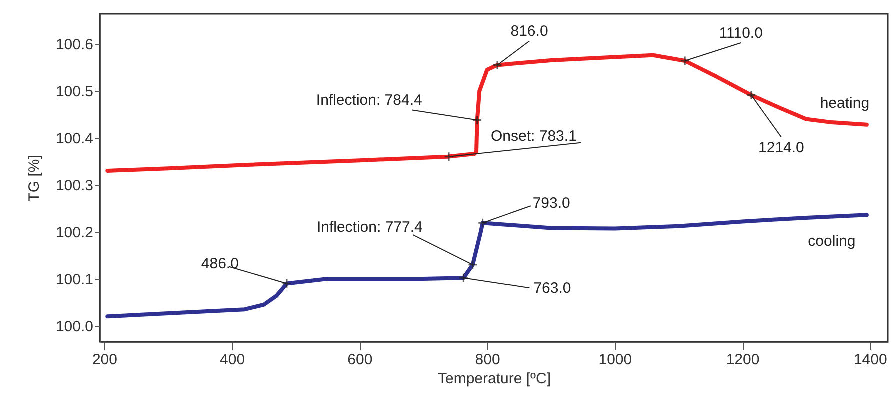 Image resolution: width=891 pixels, height=407 pixels. Describe the element at coordinates (360, 360) in the screenshot. I see `x-tick-label: 600` at that location.